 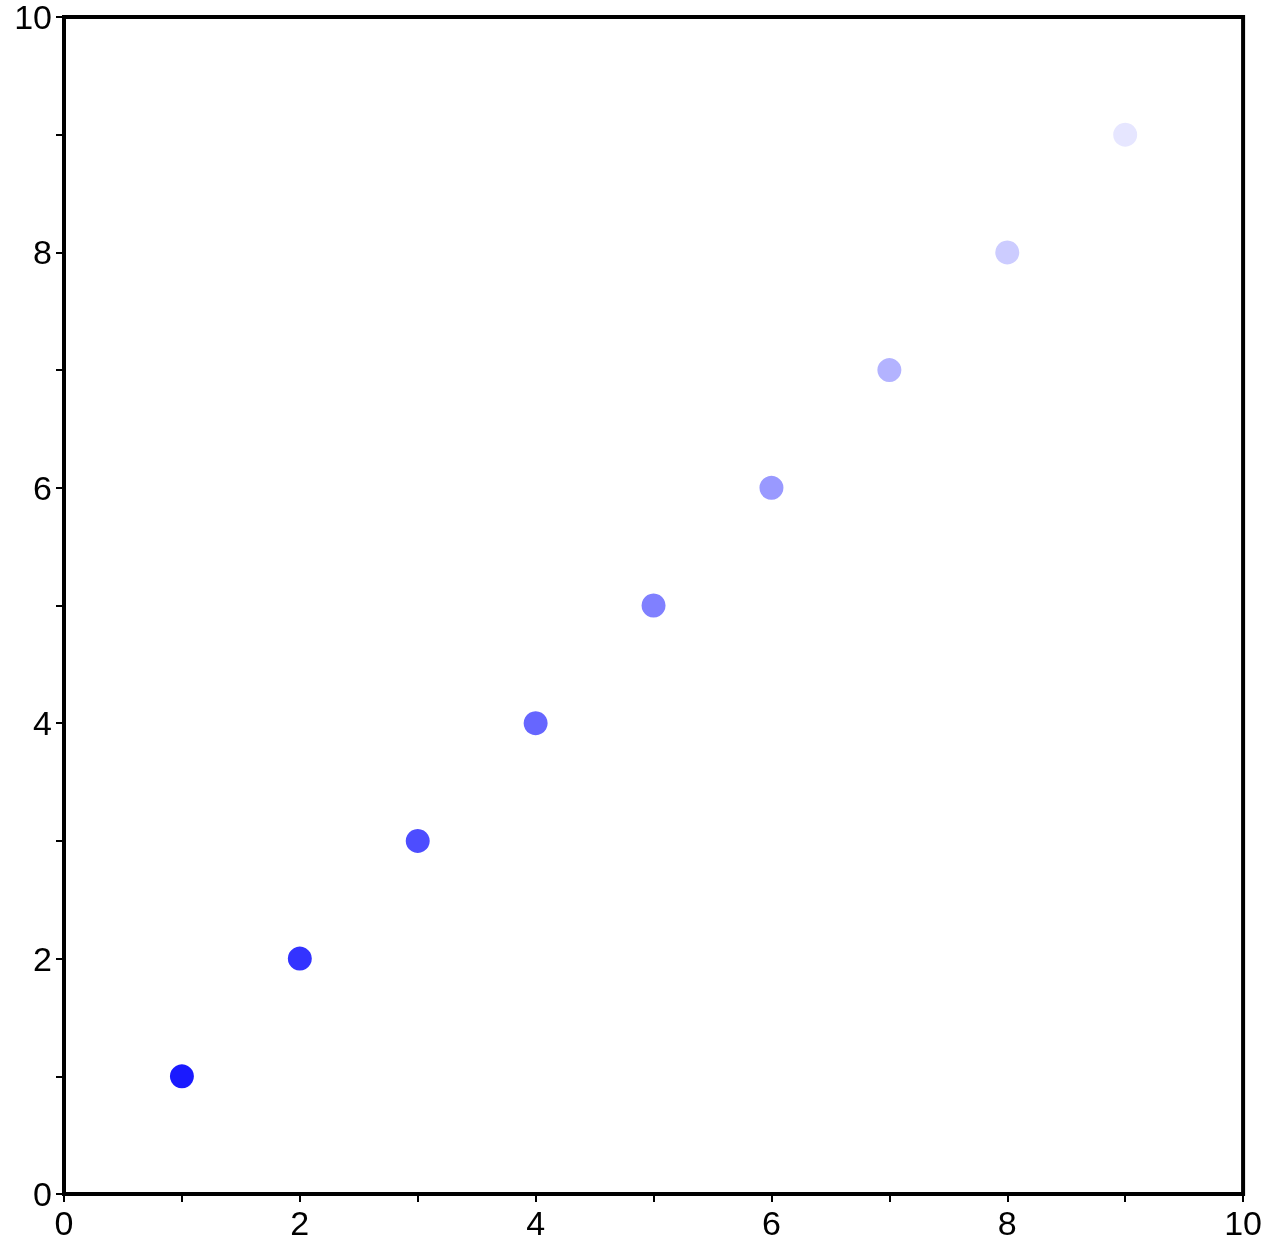 What do you see at coordinates (42, 1194) in the screenshot?
I see `y-tick-label: 0` at bounding box center [42, 1194].